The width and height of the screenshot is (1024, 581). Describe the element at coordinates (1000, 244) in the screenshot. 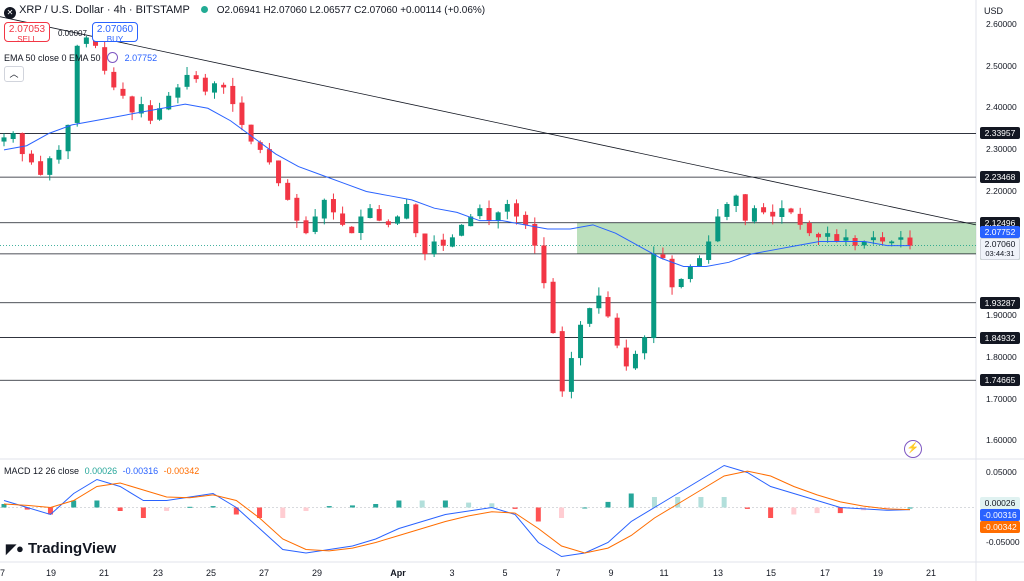

I see `last-price-value: 2.07060` at that location.